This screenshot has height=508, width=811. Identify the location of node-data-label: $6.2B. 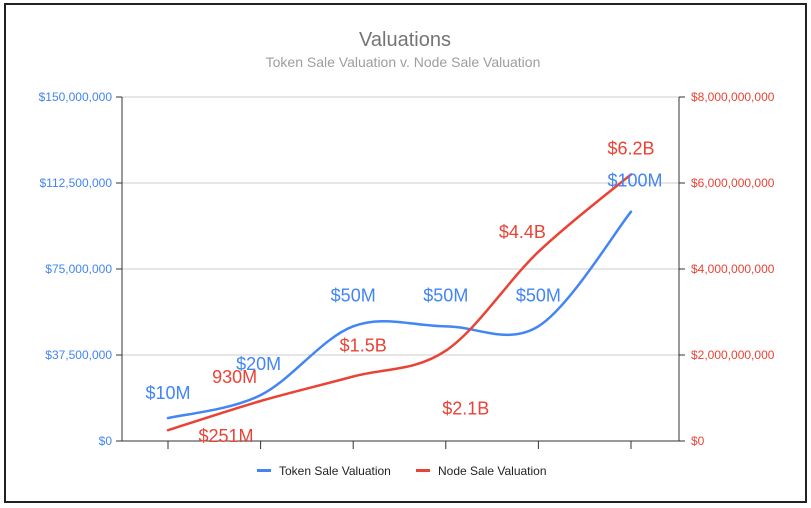
(630, 148).